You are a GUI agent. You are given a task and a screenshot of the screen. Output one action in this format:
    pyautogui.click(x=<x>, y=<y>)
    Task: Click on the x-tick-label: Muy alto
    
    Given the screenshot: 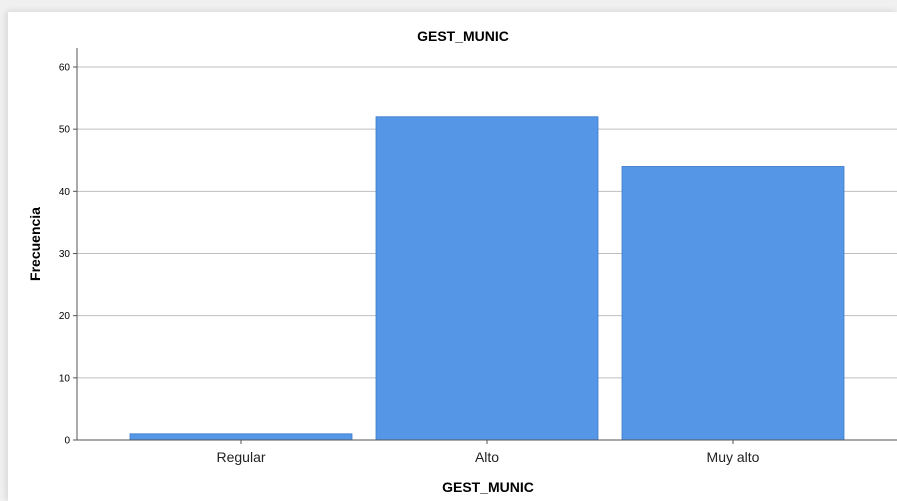 What is the action you would take?
    pyautogui.click(x=733, y=457)
    